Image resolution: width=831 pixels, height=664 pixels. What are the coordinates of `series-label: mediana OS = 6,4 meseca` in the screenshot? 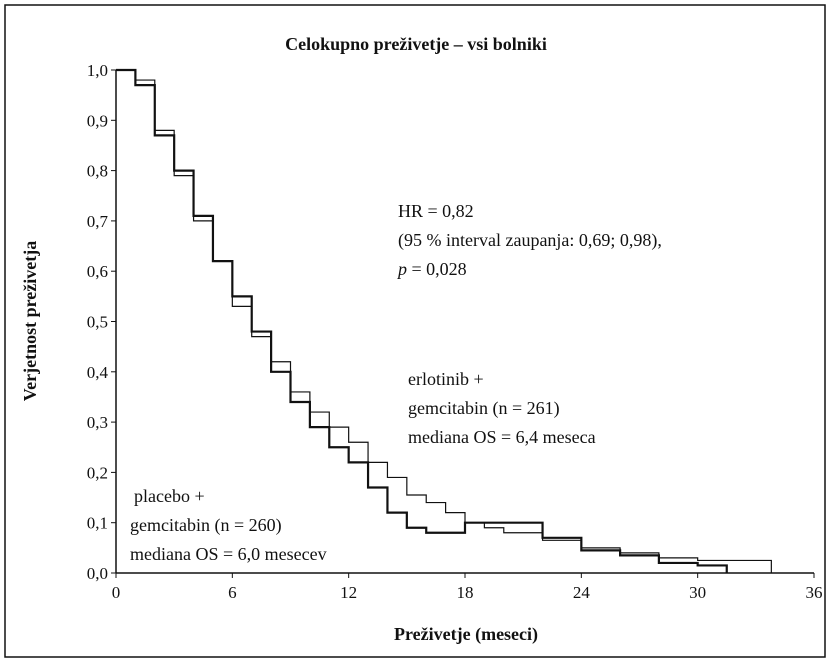 It's located at (502, 437).